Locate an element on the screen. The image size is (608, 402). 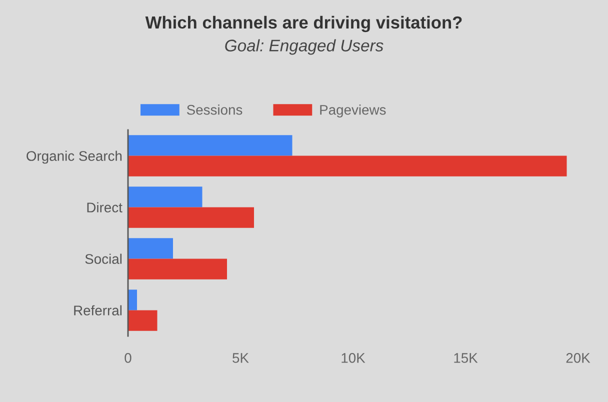
x-tick-label: 20K is located at coordinates (578, 358).